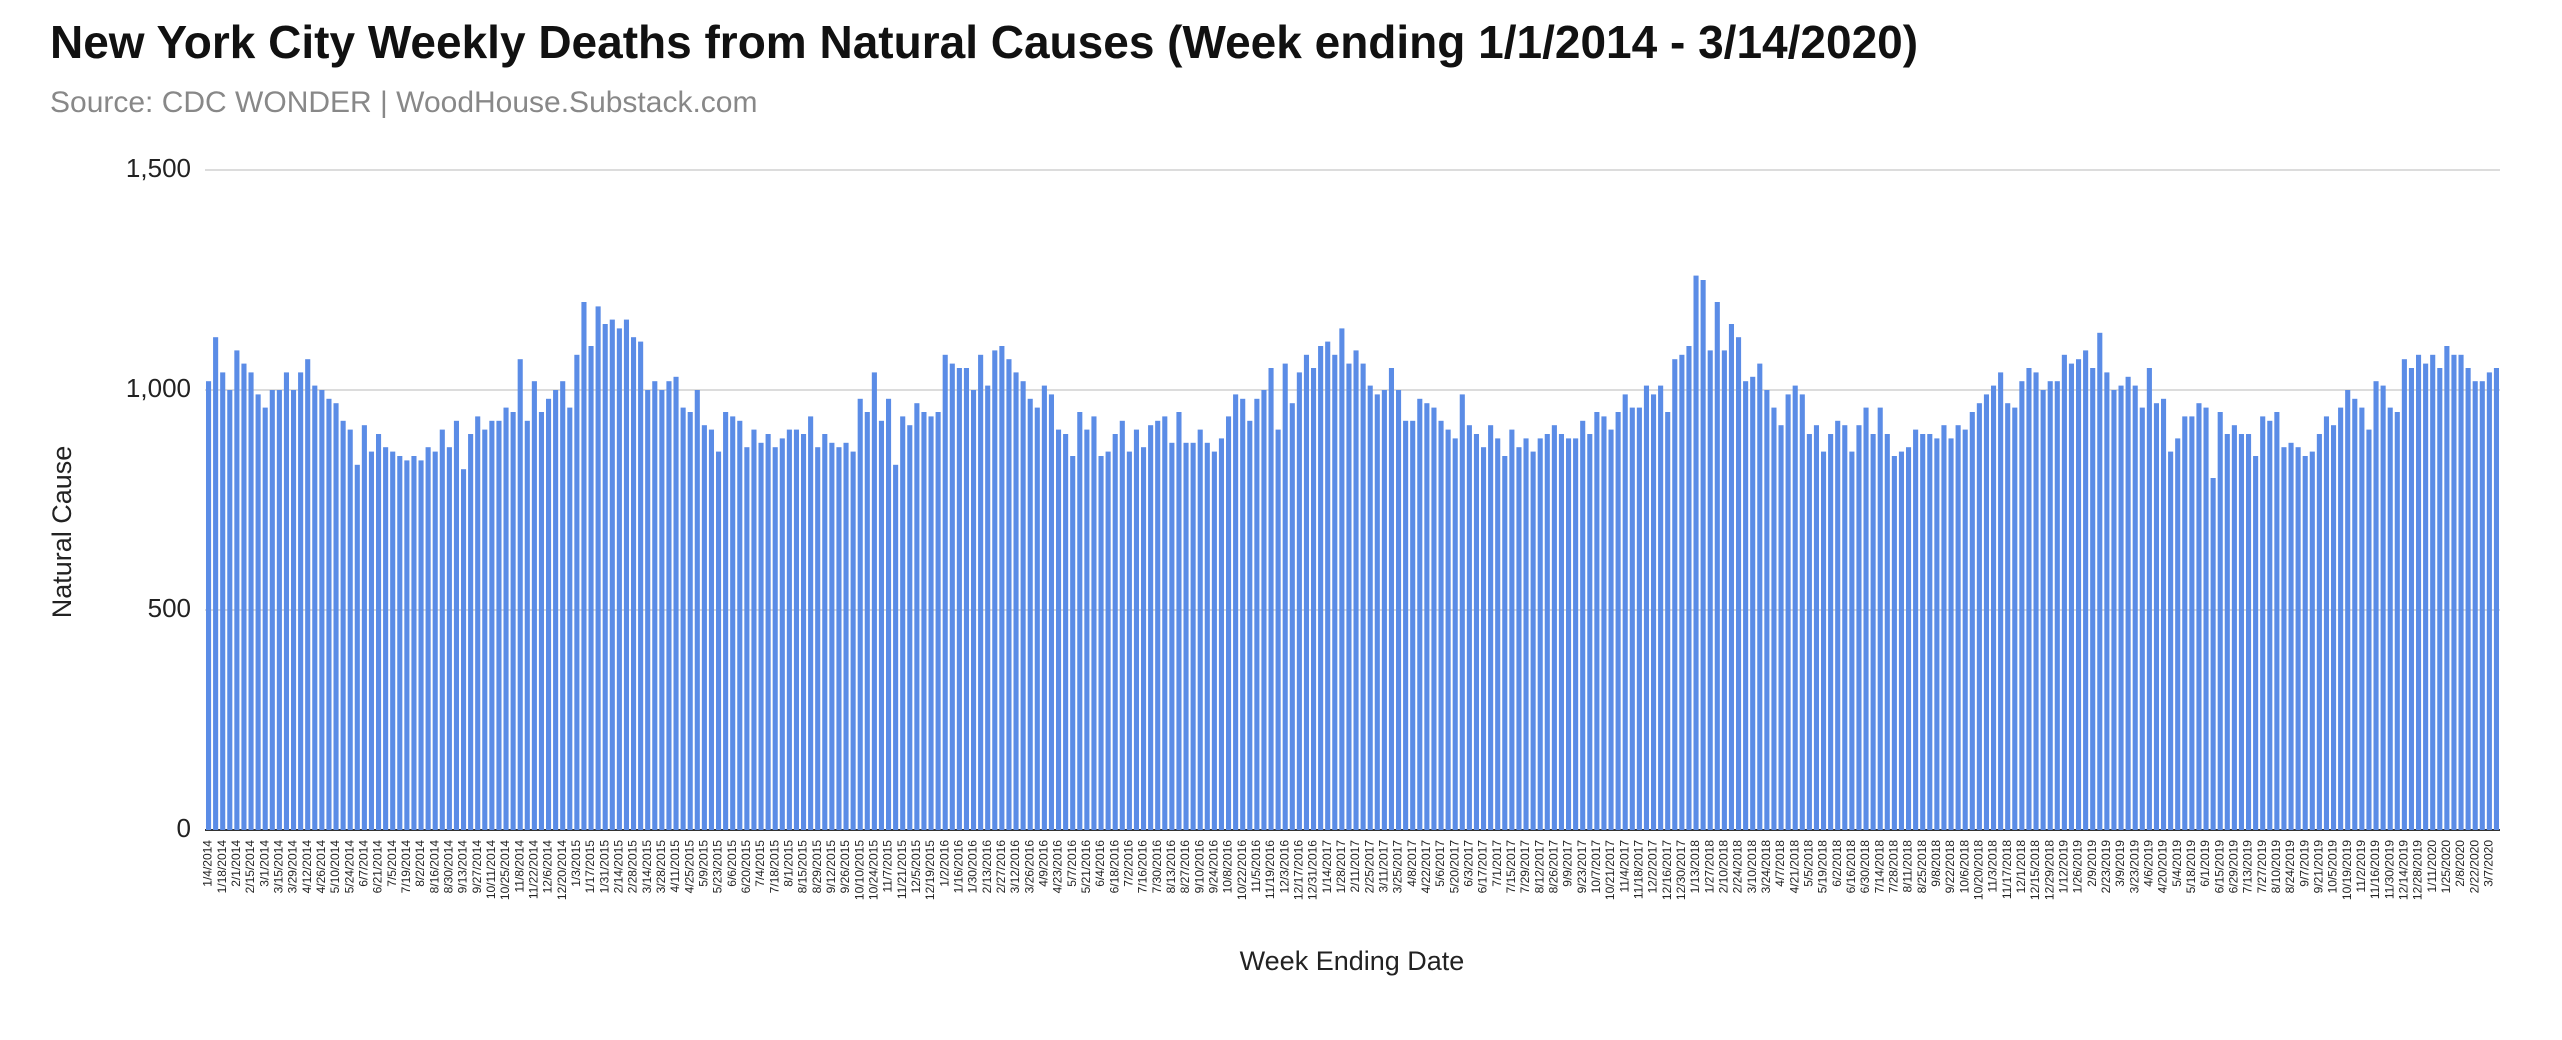 This screenshot has width=2562, height=1040. Describe the element at coordinates (2418, 870) in the screenshot. I see `x-tick-label: 12/28/2019` at that location.